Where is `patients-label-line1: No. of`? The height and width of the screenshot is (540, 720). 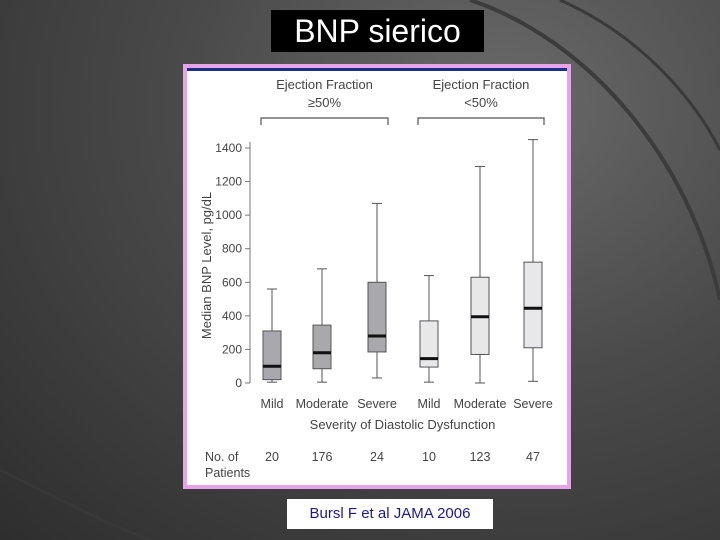
patients-label-line1: No. of is located at coordinates (222, 457).